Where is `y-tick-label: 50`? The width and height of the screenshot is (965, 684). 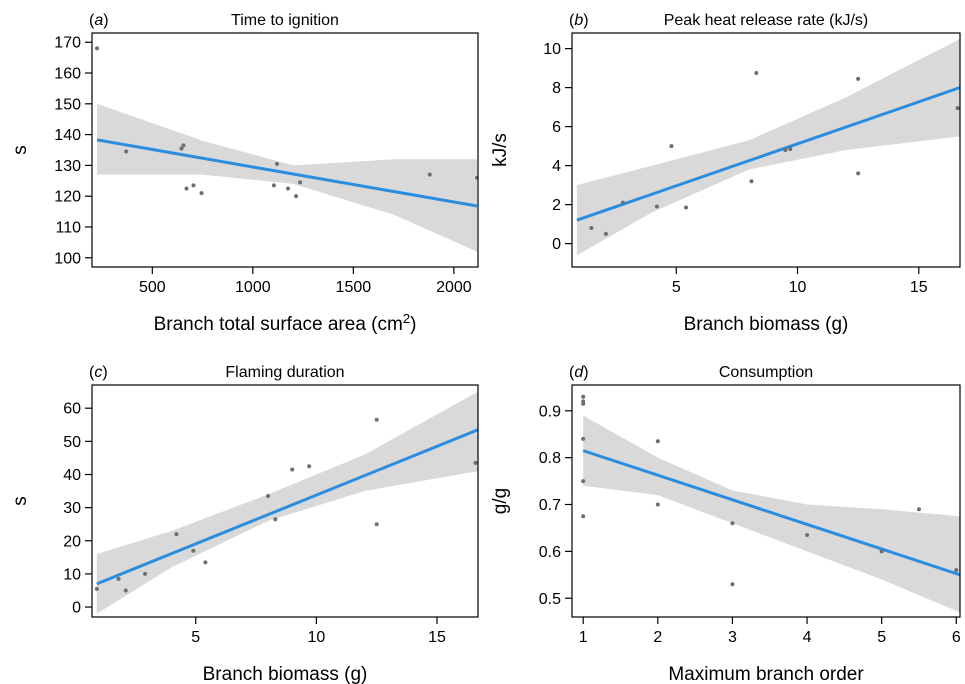 y-tick-label: 50 is located at coordinates (72, 442).